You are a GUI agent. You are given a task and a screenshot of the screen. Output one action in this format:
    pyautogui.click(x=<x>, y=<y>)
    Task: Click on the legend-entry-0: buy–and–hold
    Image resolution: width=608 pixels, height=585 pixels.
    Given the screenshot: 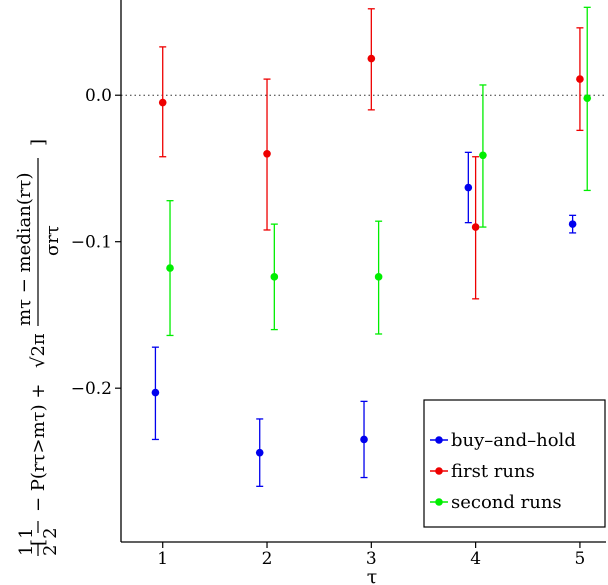 What is the action you would take?
    pyautogui.click(x=503, y=440)
    